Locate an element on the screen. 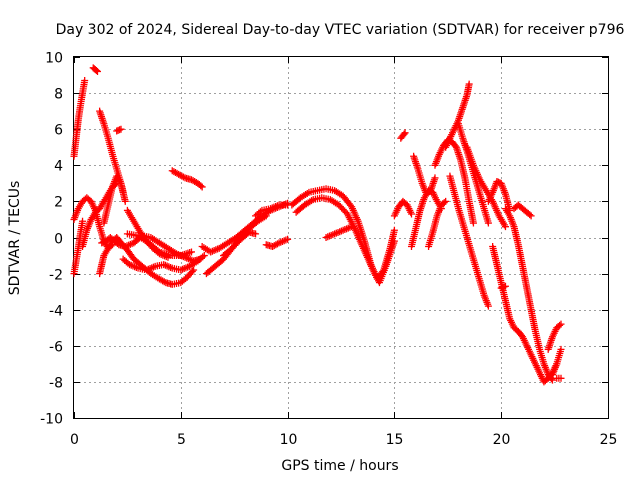 This screenshot has height=480, width=640. y-tick-label: -8 is located at coordinates (56, 384).